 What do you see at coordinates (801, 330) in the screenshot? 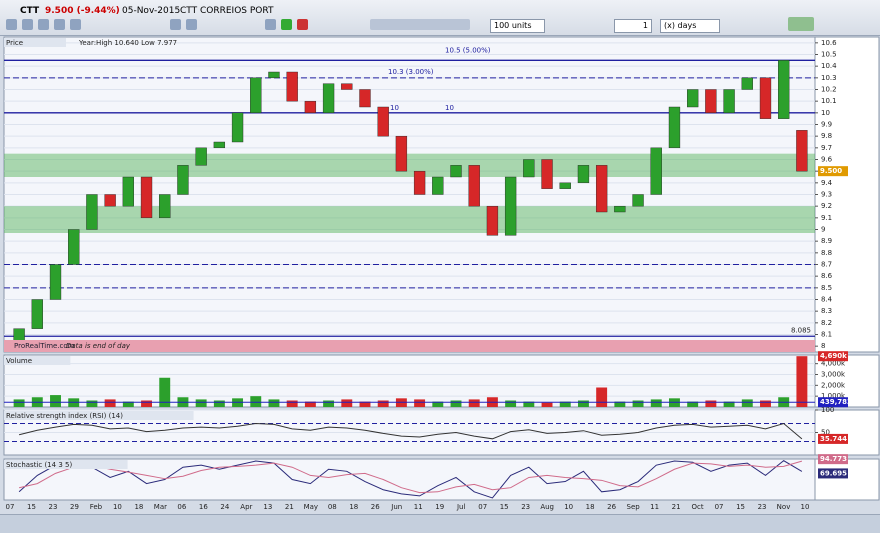
I see `level-label: 8.085` at bounding box center [801, 330].